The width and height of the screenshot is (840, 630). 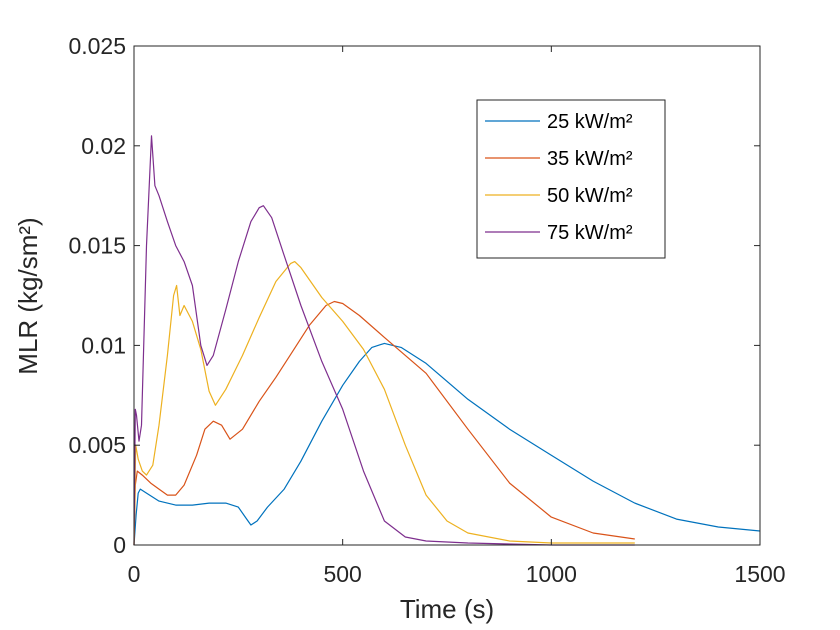 I want to click on x-tick-label: 500, so click(x=342, y=574).